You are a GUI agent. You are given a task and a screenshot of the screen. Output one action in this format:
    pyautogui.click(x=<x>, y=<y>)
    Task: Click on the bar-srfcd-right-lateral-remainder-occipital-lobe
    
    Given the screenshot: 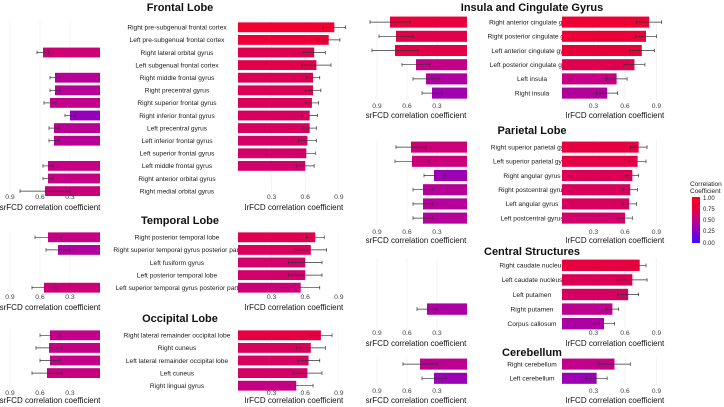 What is the action you would take?
    pyautogui.click(x=75, y=335)
    